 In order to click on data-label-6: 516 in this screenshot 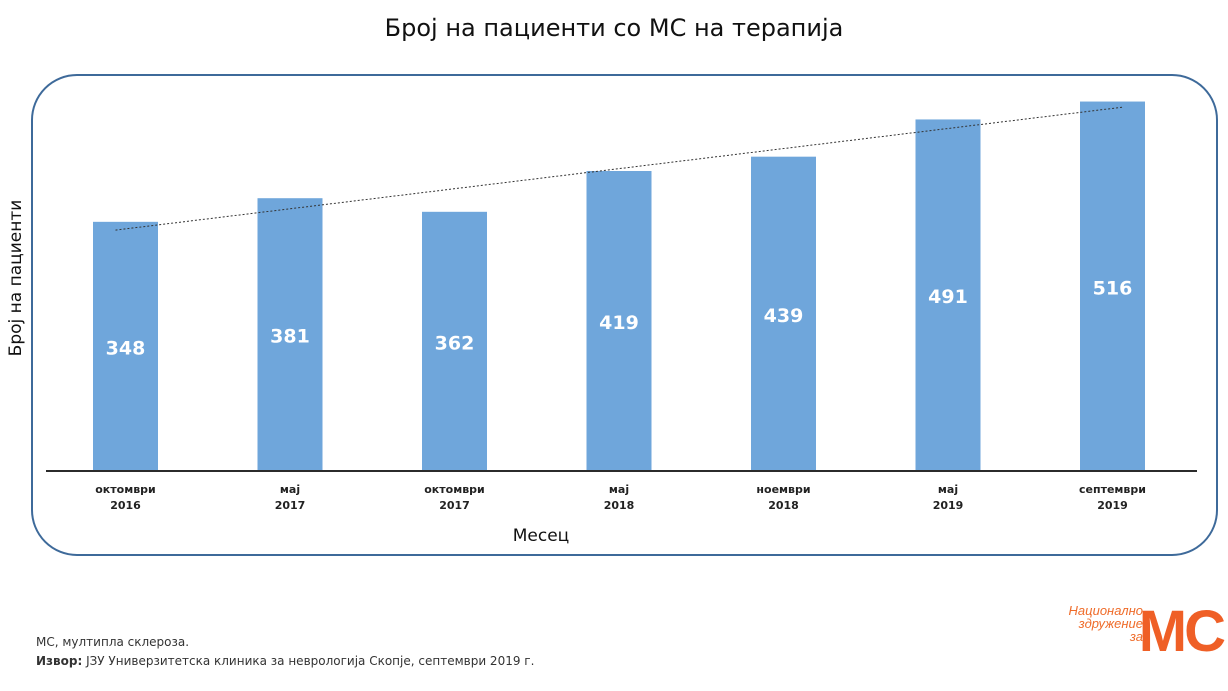, I will do `click(1113, 288)`.